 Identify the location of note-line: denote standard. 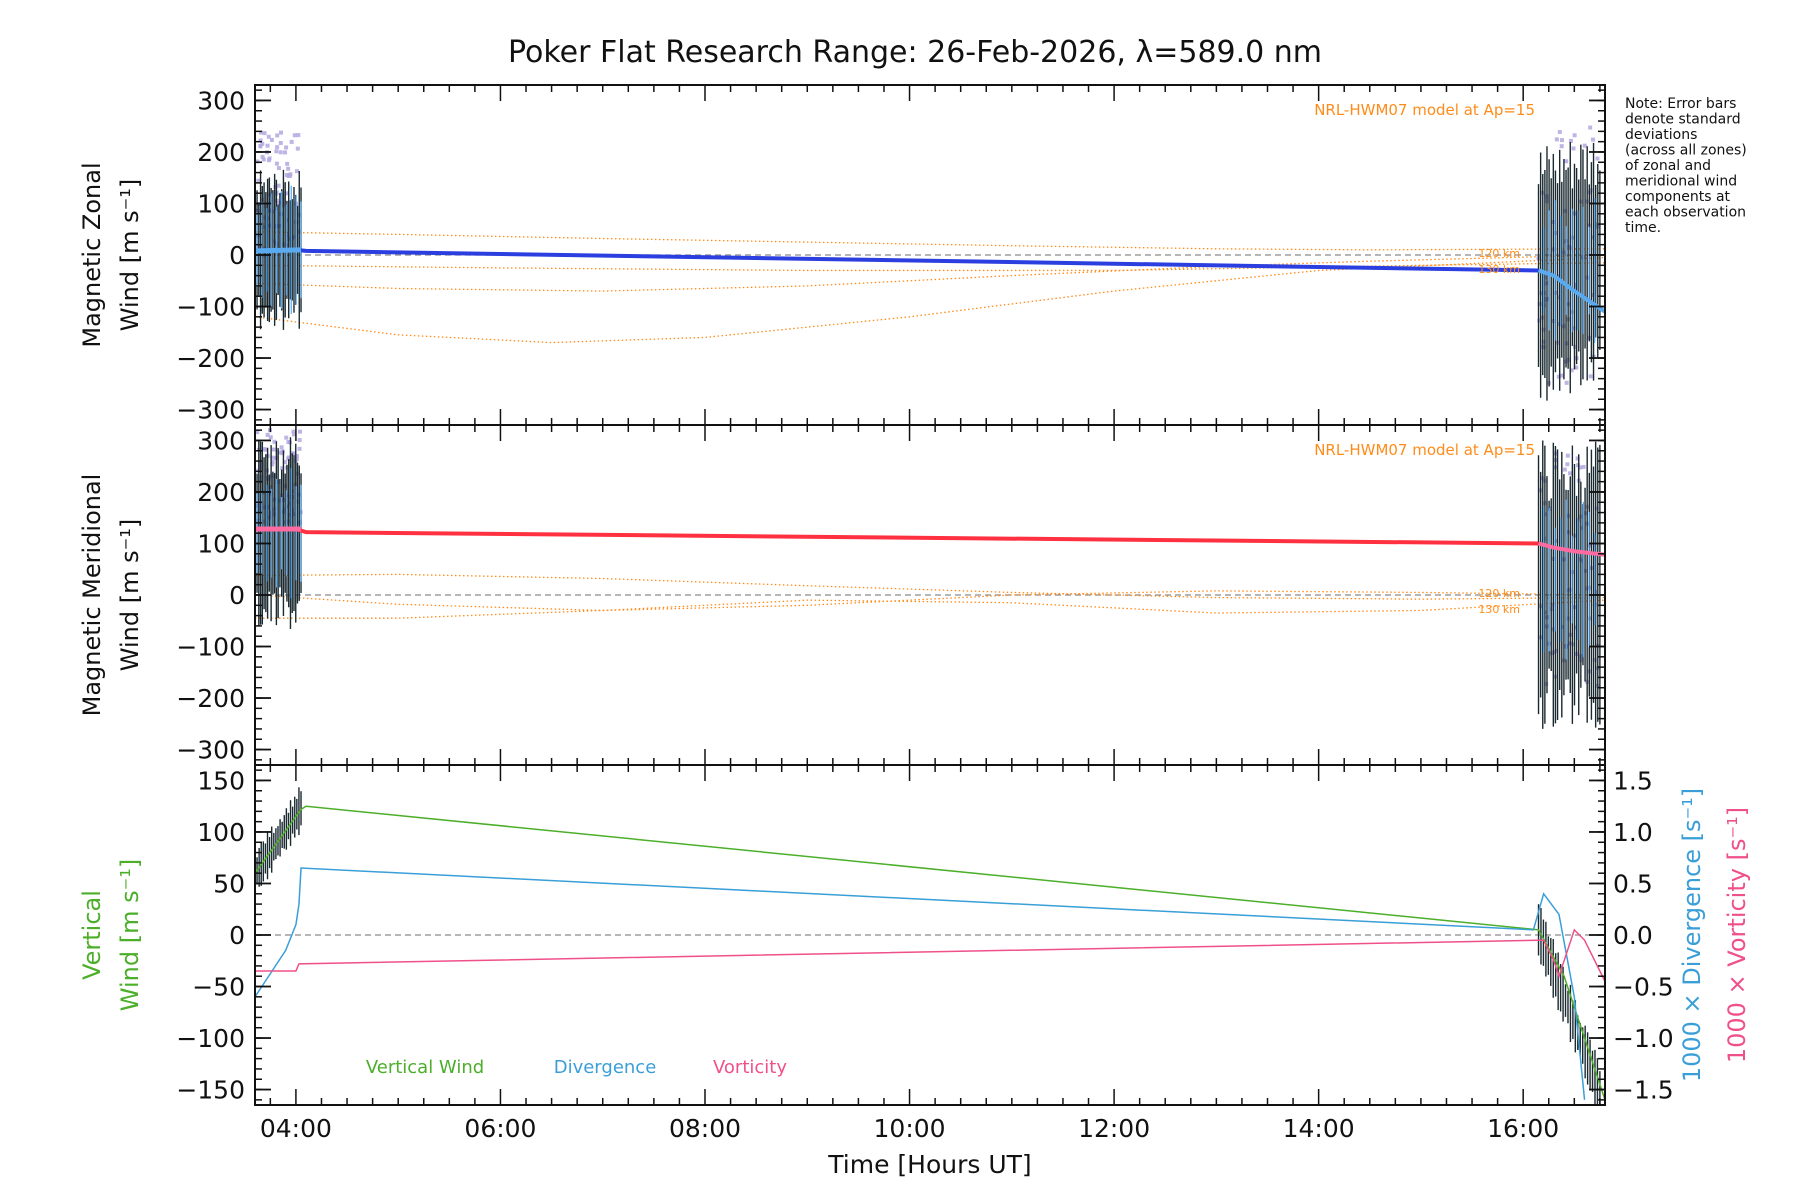
(1683, 120).